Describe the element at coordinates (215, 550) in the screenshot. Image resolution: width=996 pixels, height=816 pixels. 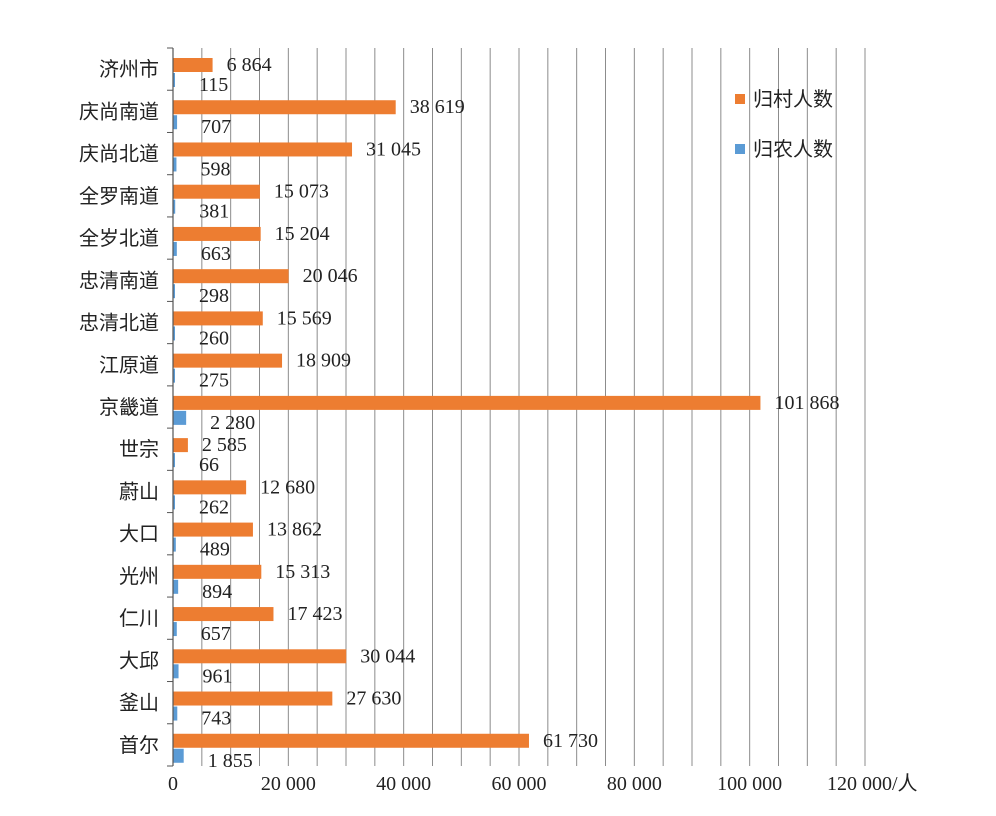
I see `data-label-guinong: 489` at that location.